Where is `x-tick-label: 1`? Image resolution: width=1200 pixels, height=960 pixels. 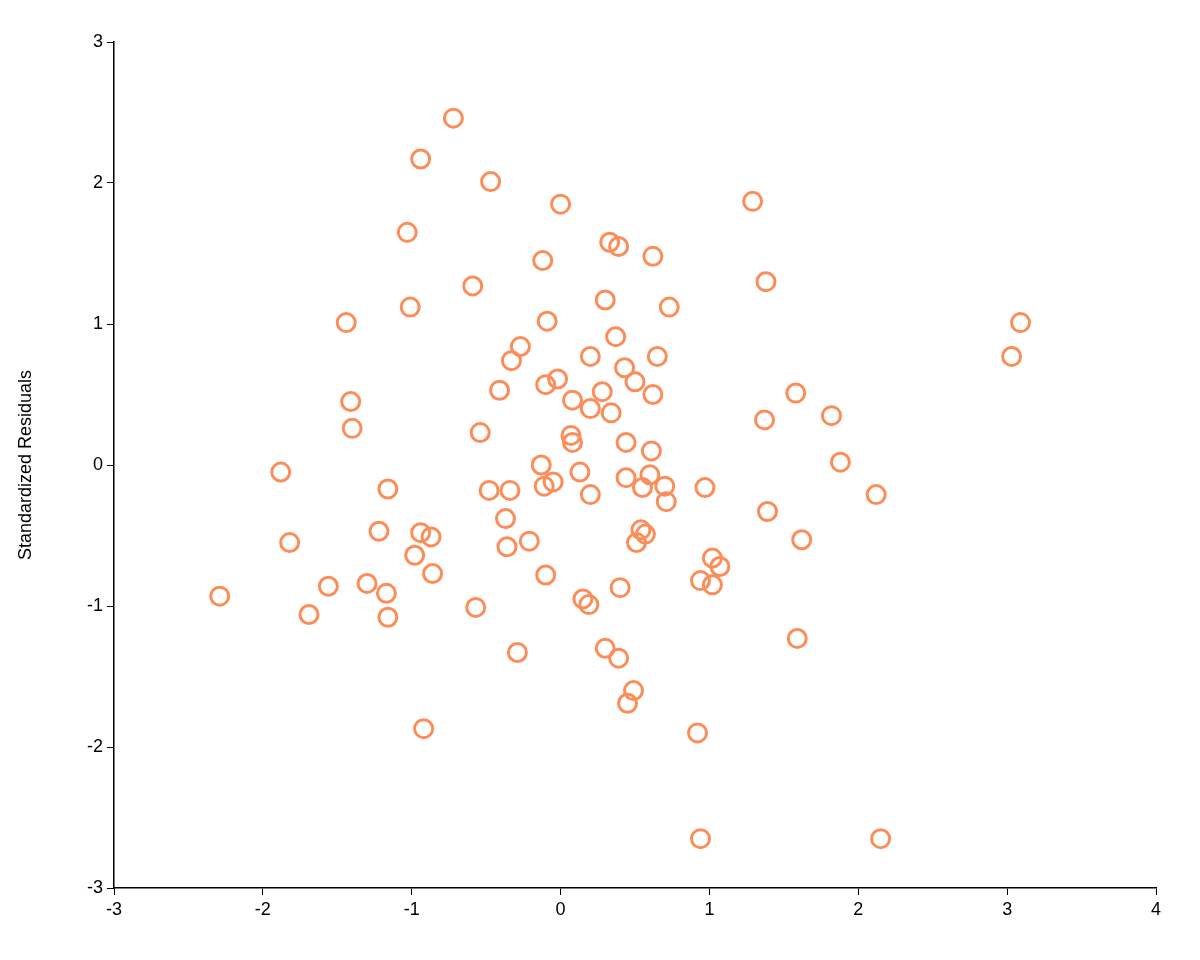
x-tick-label: 1 is located at coordinates (709, 908).